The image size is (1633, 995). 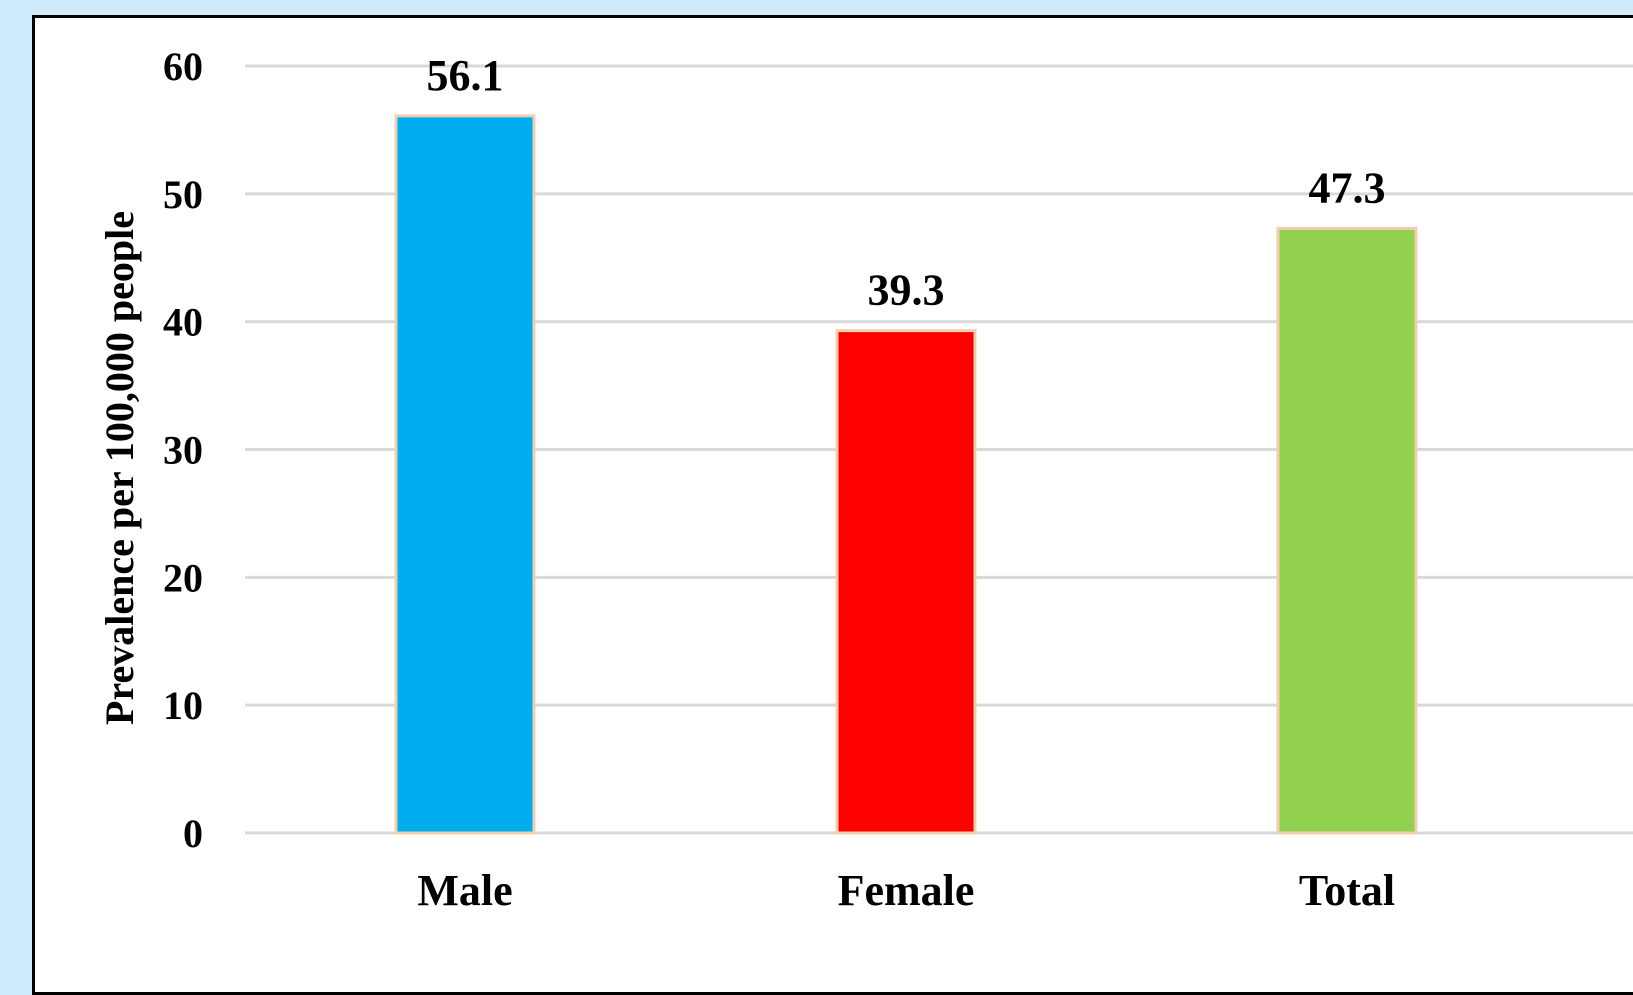 I want to click on x-category-label-female: Female, so click(x=906, y=890).